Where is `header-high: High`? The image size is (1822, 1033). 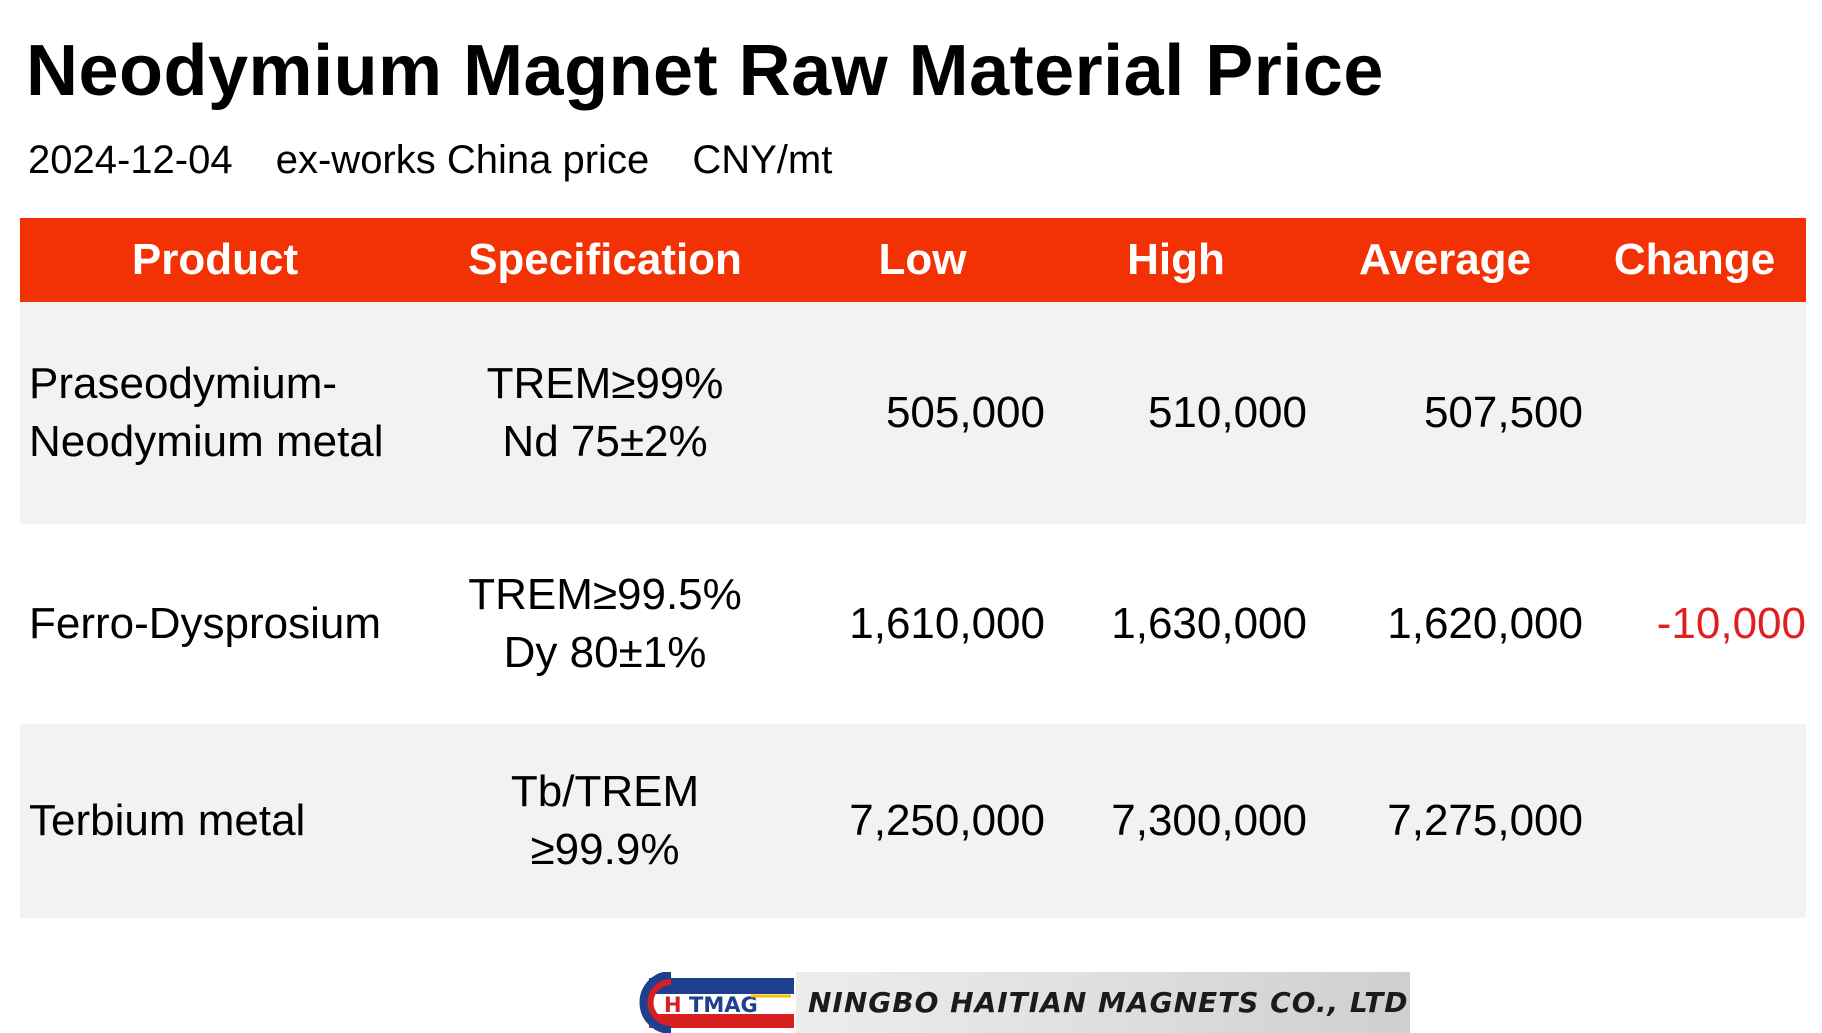 header-high: High is located at coordinates (1176, 259).